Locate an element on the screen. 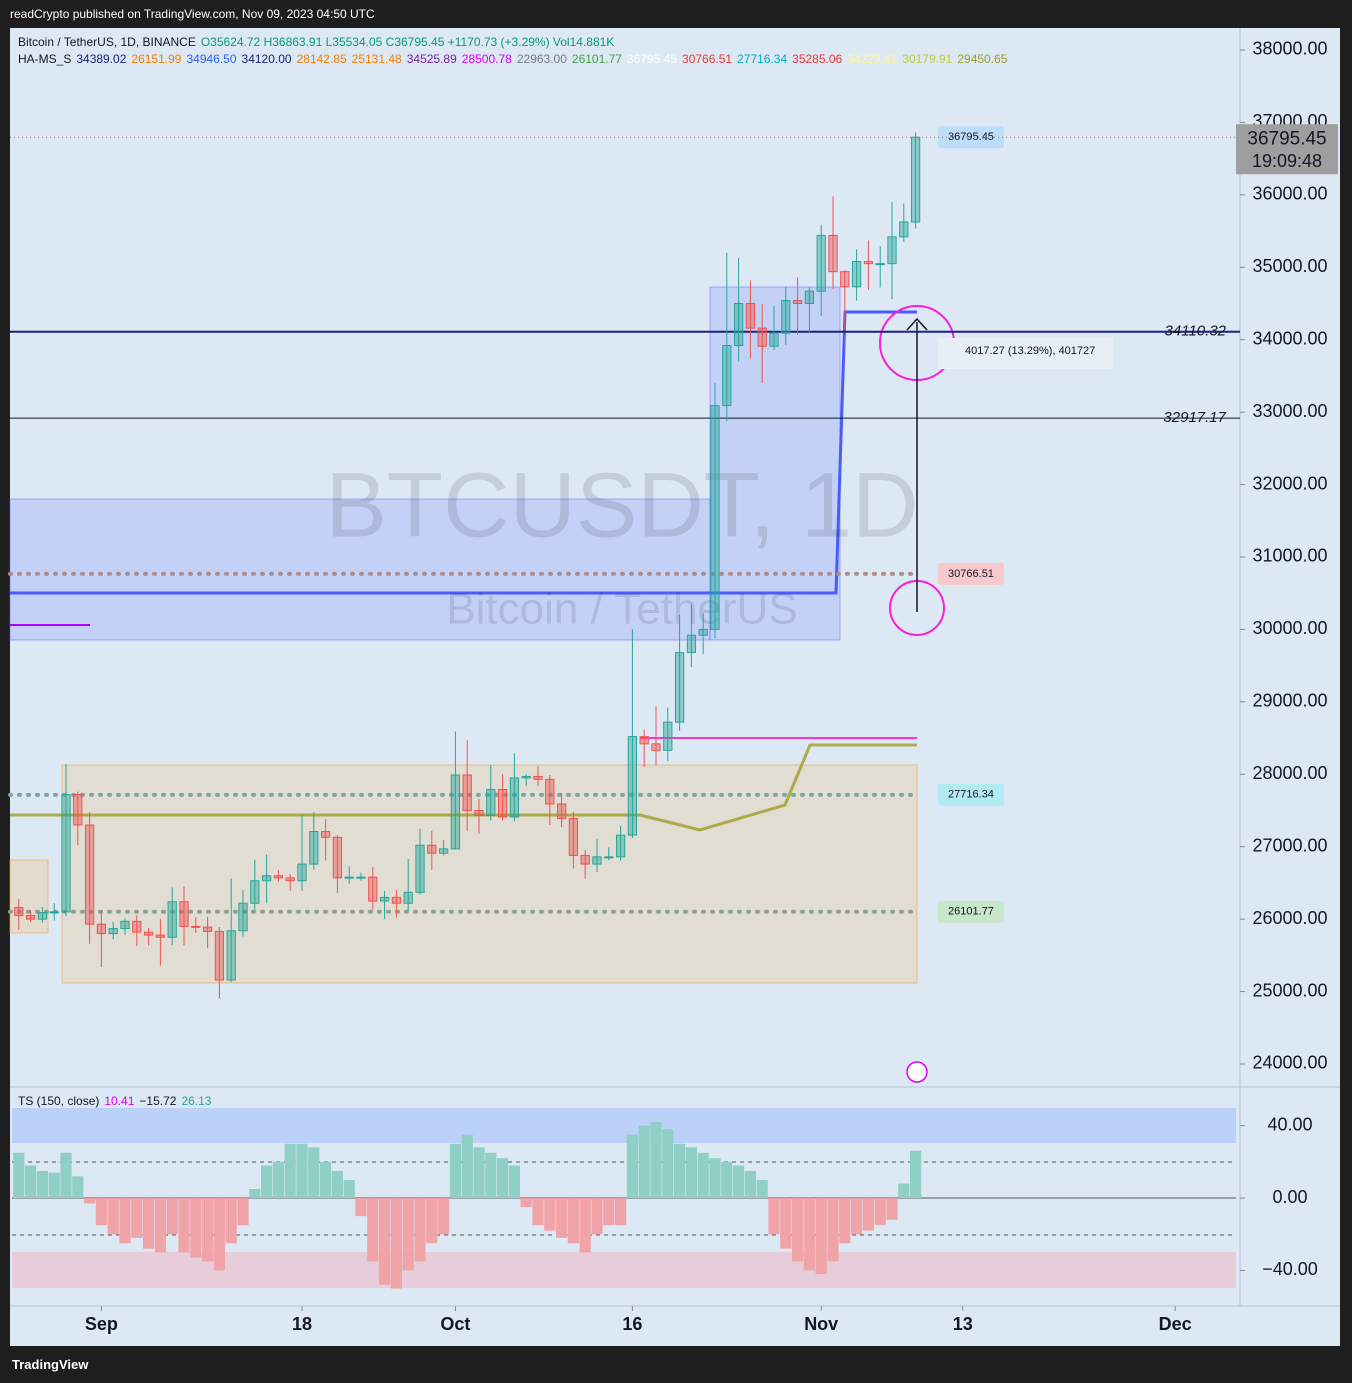 The image size is (1352, 1383). y-tick-label: 32000.00 is located at coordinates (1289, 483).